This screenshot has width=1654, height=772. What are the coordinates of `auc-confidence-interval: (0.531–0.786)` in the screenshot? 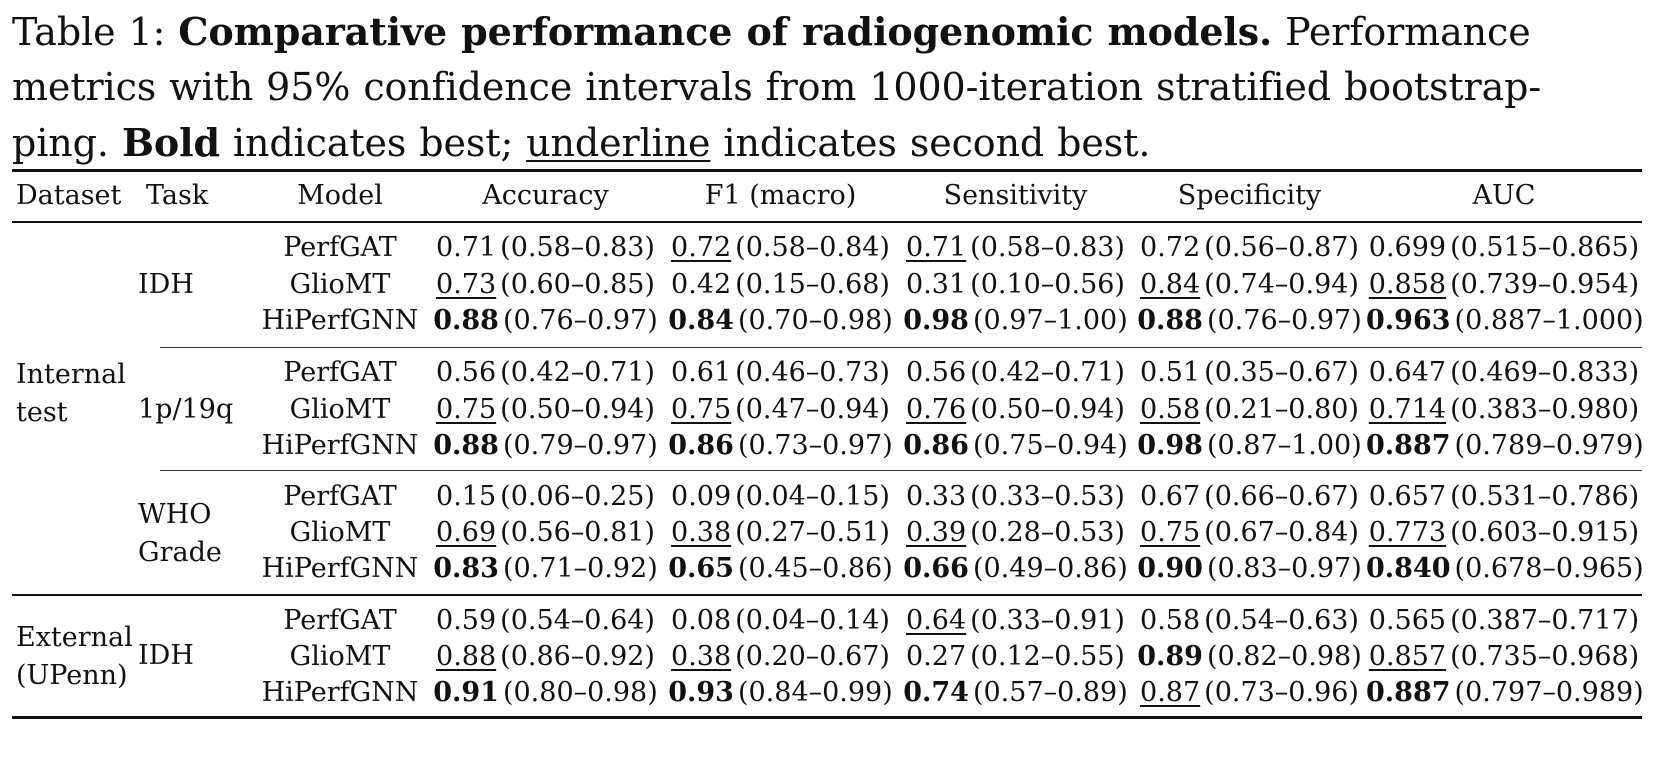 It's located at (1545, 496).